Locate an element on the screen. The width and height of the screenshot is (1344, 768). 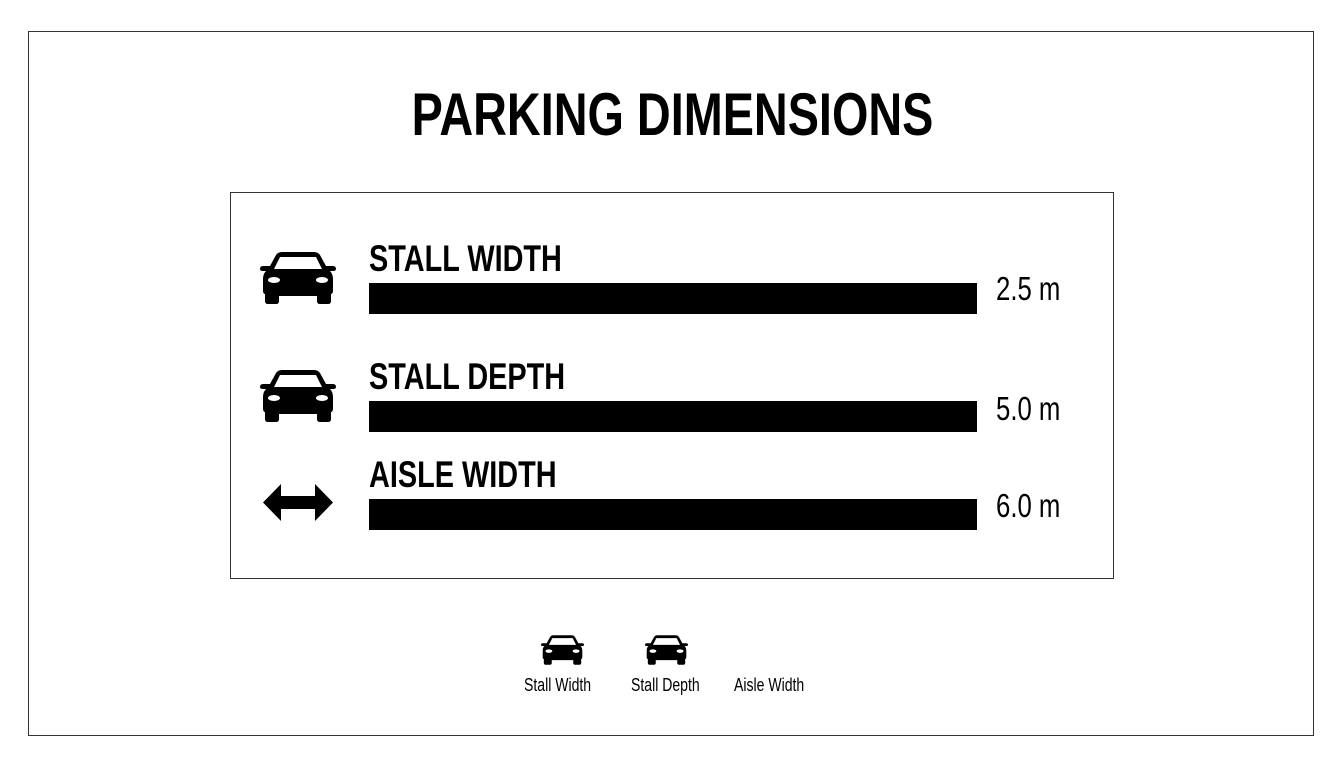
bar-aisle-width is located at coordinates (673, 514).